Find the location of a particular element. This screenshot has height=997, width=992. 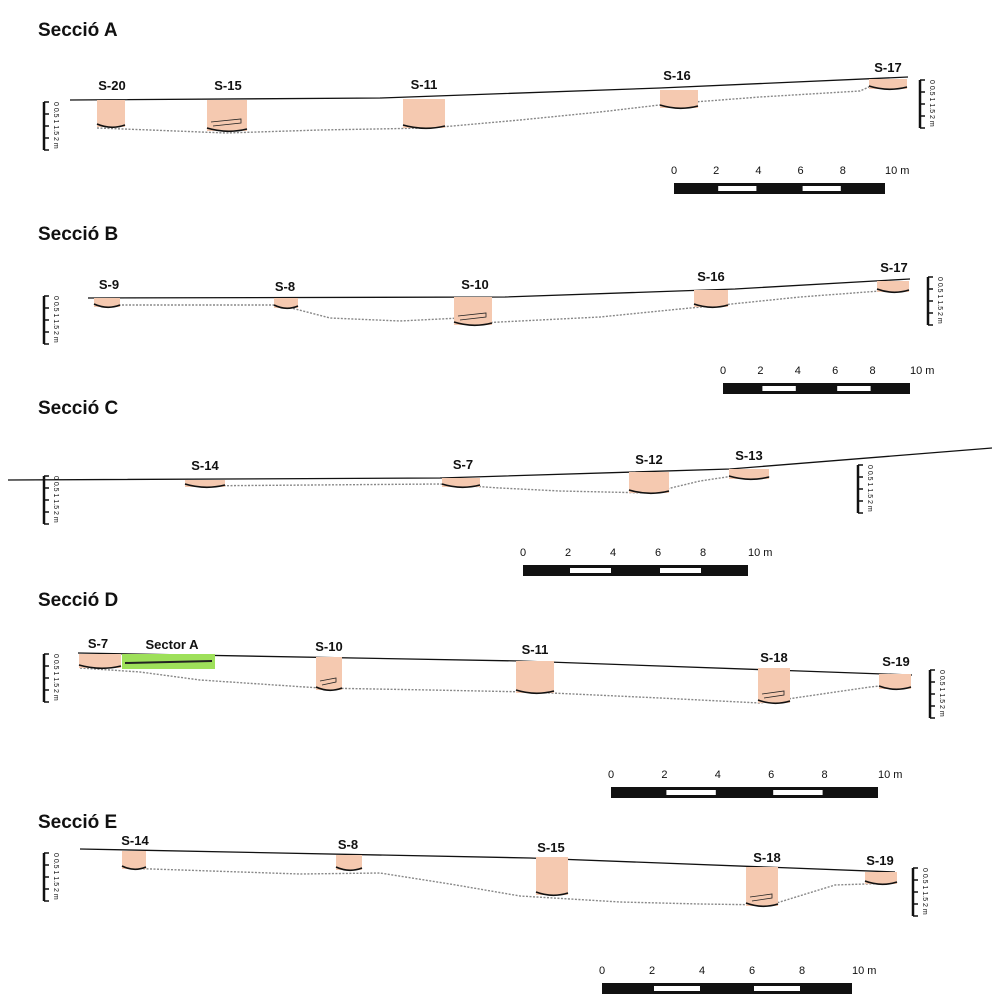

sounding-label: S-11 is located at coordinates (424, 84).